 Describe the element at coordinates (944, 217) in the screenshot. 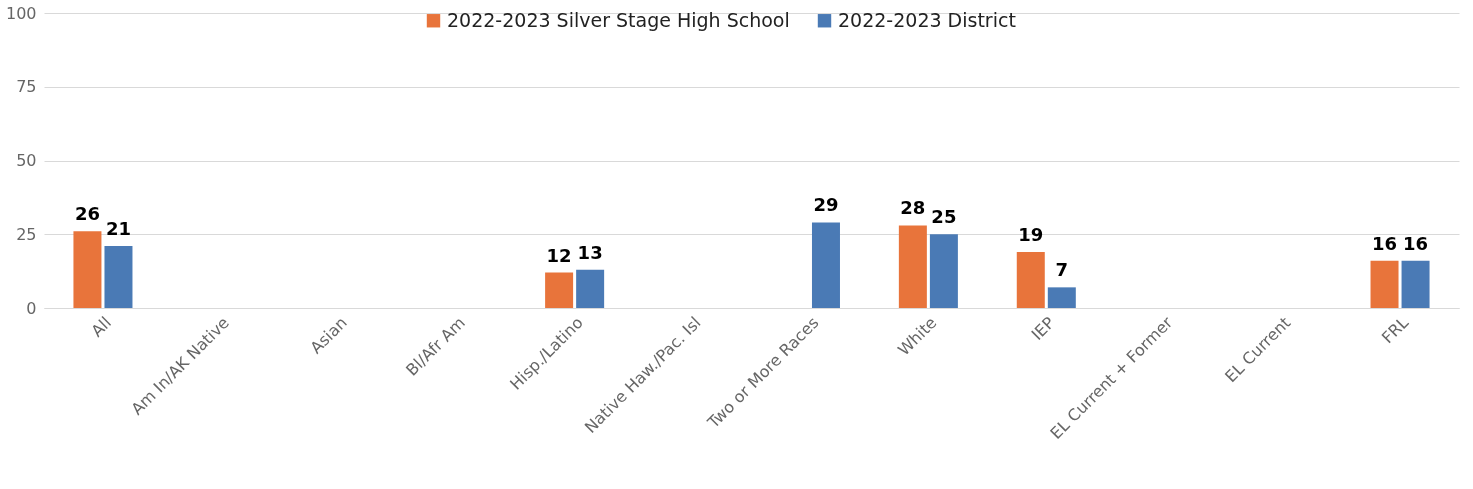

I see `data-label: 25` at that location.